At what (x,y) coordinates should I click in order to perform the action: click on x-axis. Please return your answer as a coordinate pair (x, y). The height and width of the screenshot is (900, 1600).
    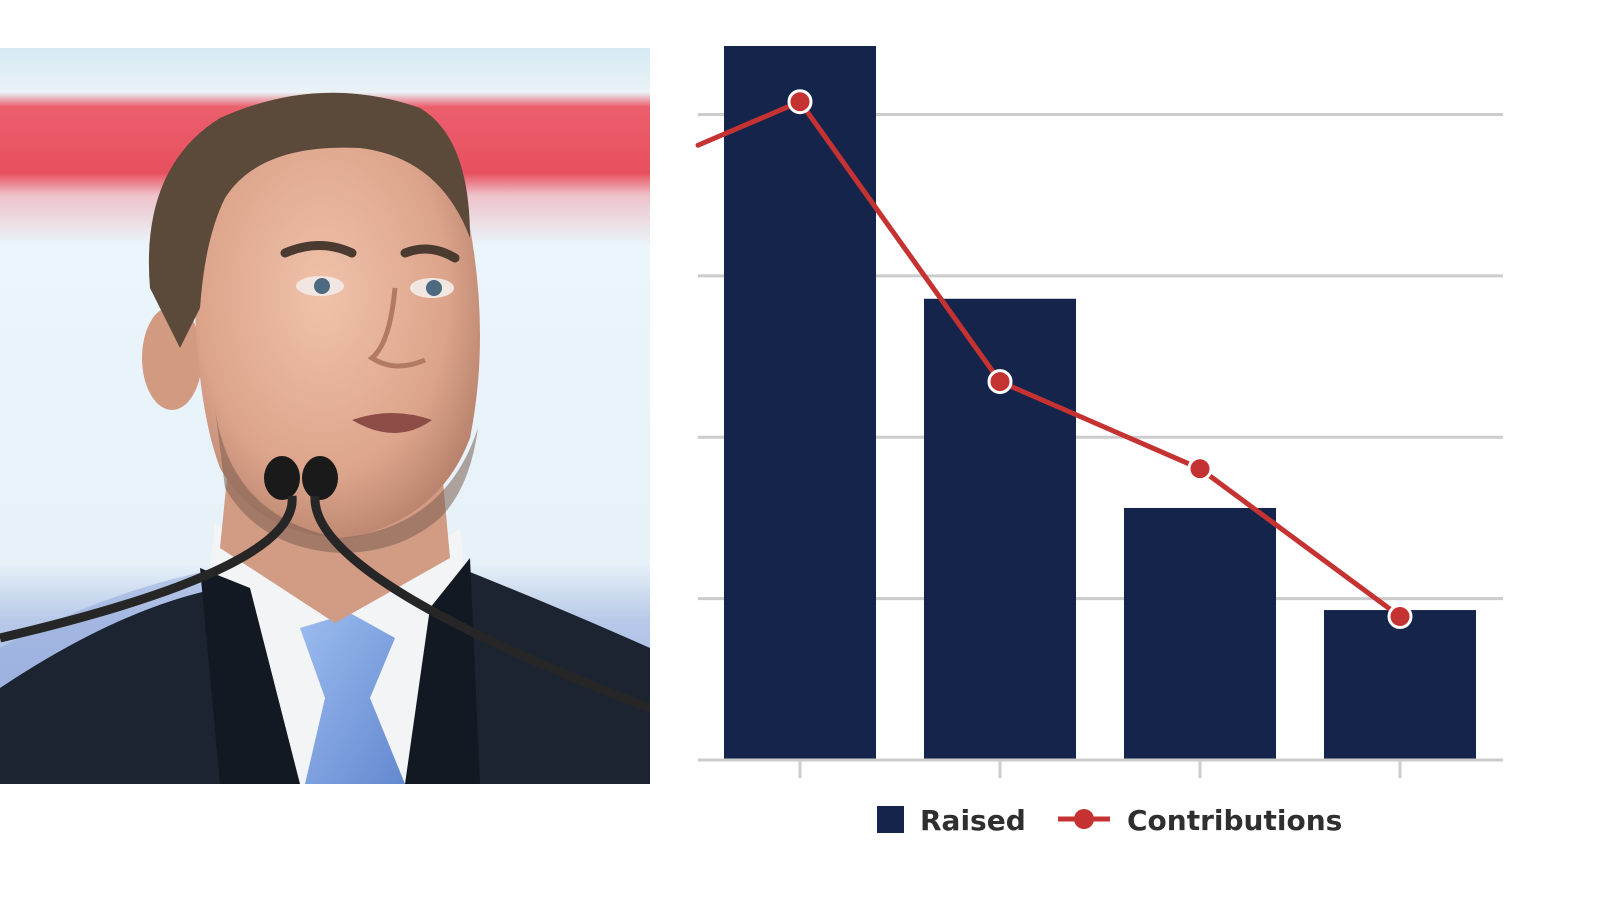
    Looking at the image, I should click on (1100, 768).